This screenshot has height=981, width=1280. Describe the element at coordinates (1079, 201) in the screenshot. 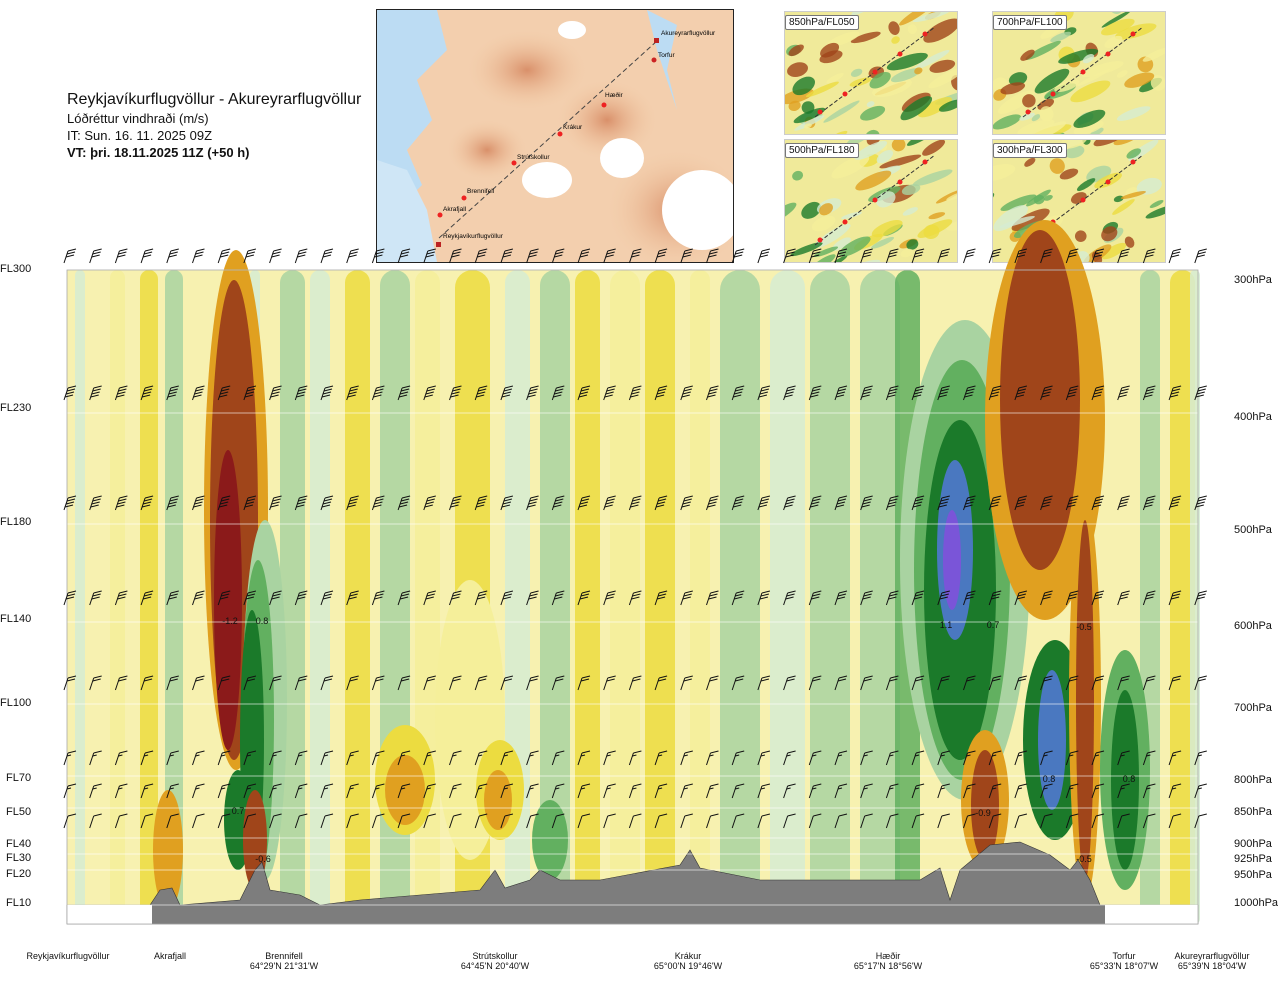

I see `thumbnail-300hpa: 300hPa/FL300` at that location.